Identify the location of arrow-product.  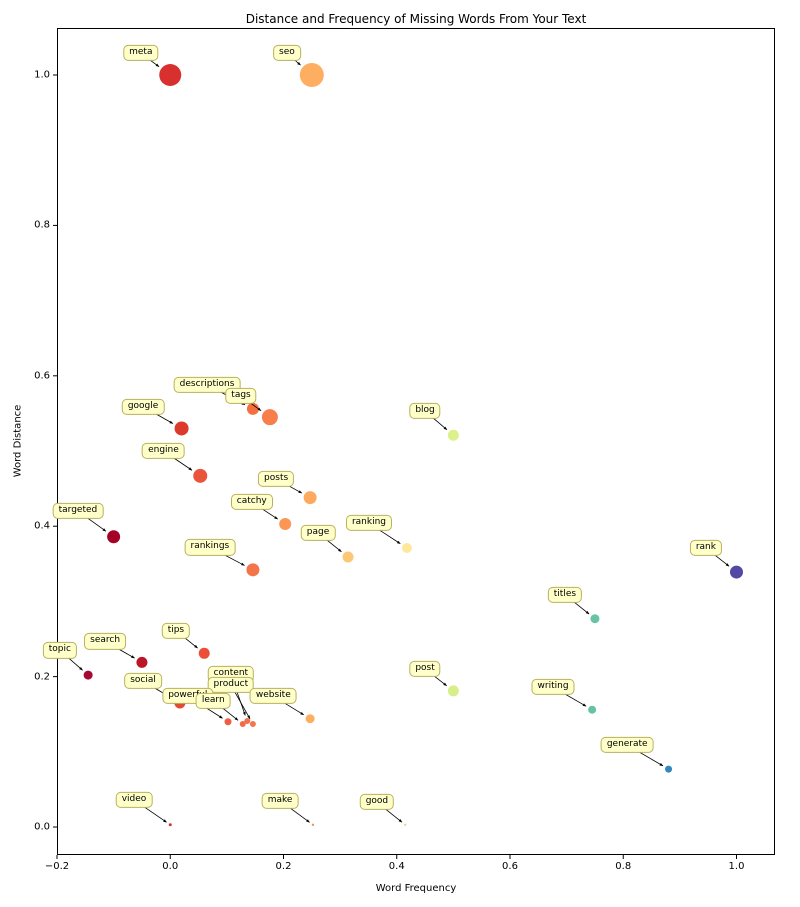
(240, 702).